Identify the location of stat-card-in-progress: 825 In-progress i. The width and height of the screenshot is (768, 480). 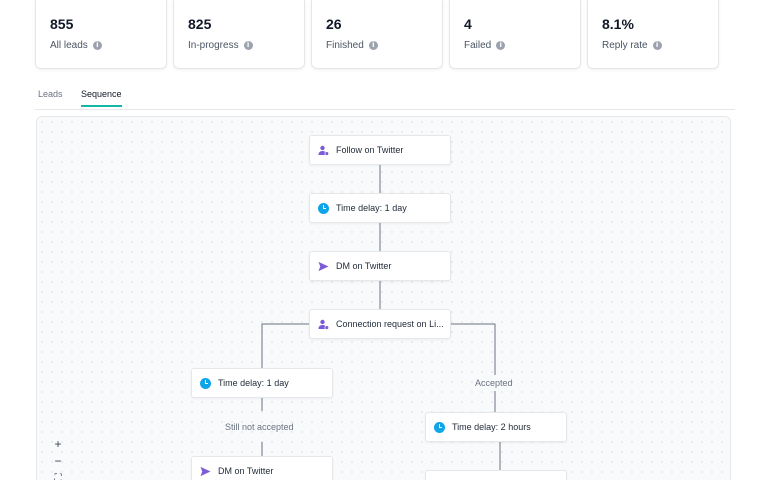
(239, 34).